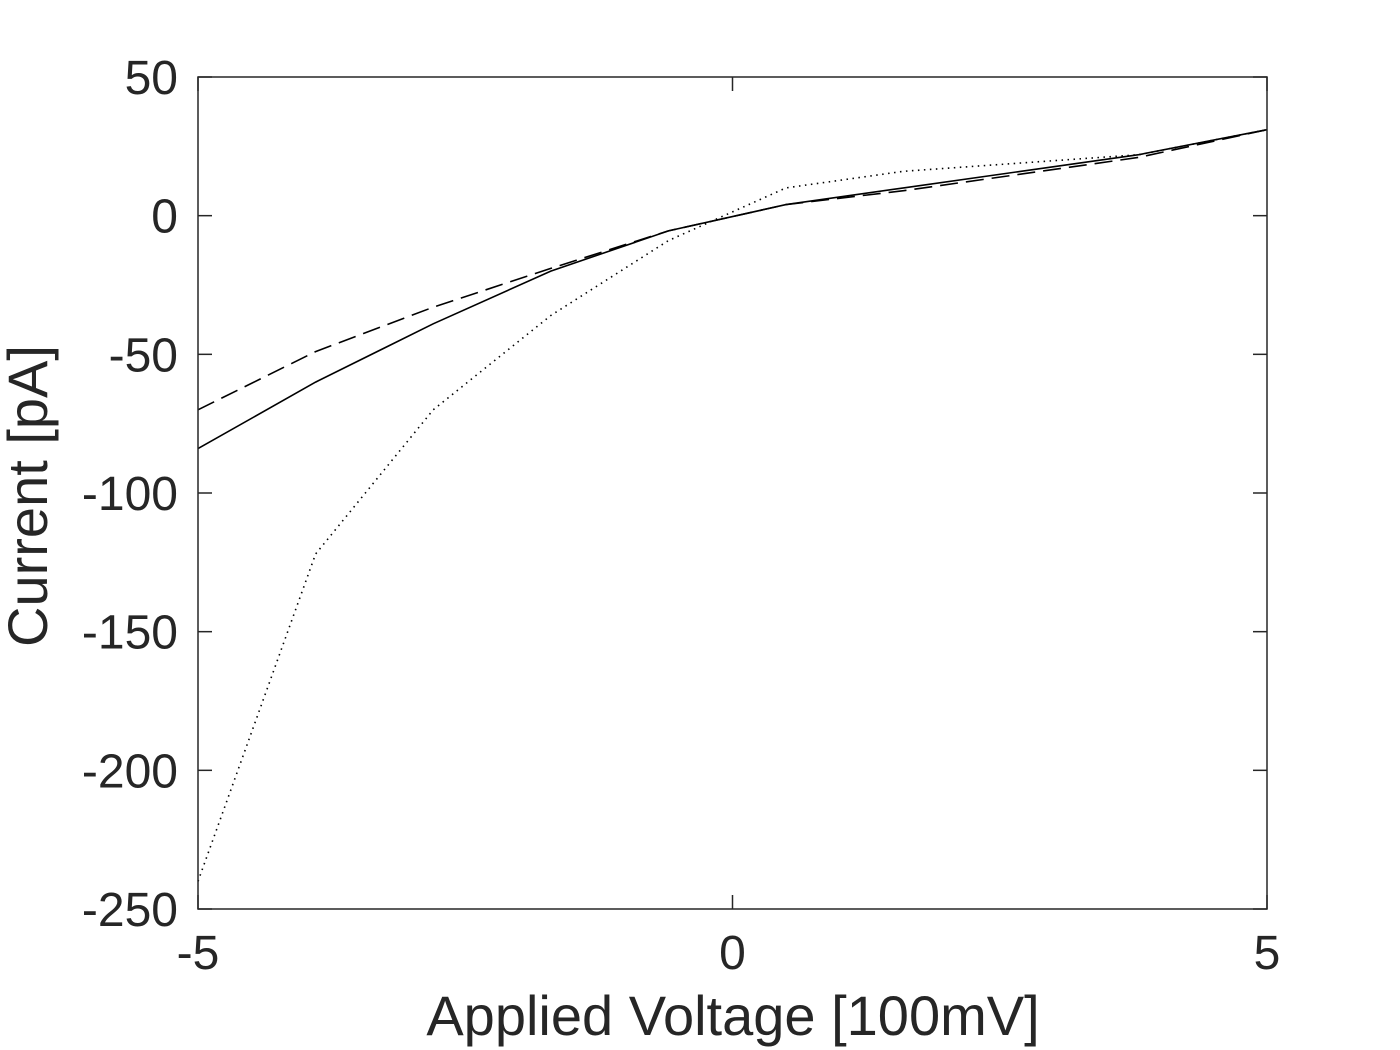  What do you see at coordinates (164, 217) in the screenshot?
I see `y-tick-label: 0` at bounding box center [164, 217].